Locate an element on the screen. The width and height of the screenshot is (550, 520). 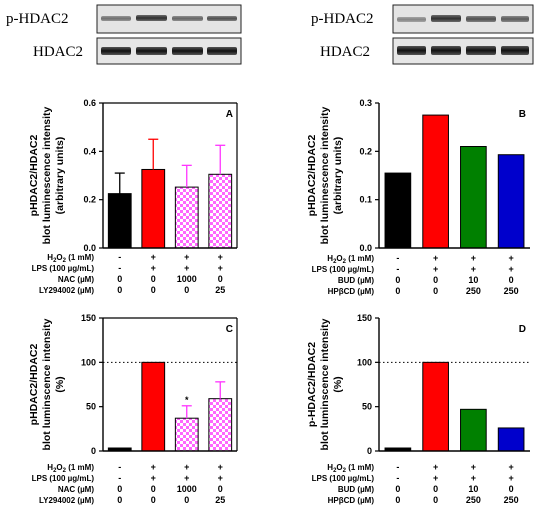
condition-value: 10 is located at coordinates (473, 280).